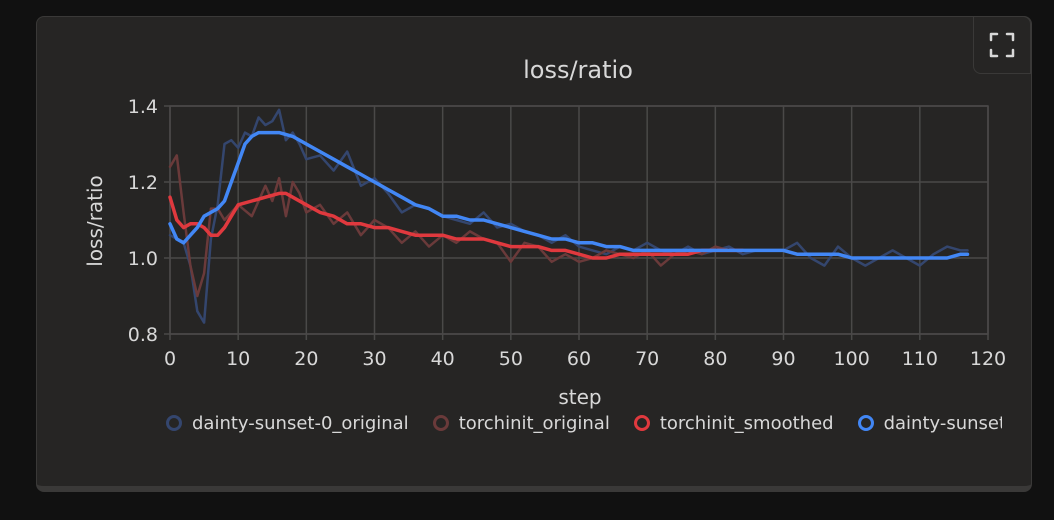  I want to click on y-tick-label: 1.4, so click(143, 107).